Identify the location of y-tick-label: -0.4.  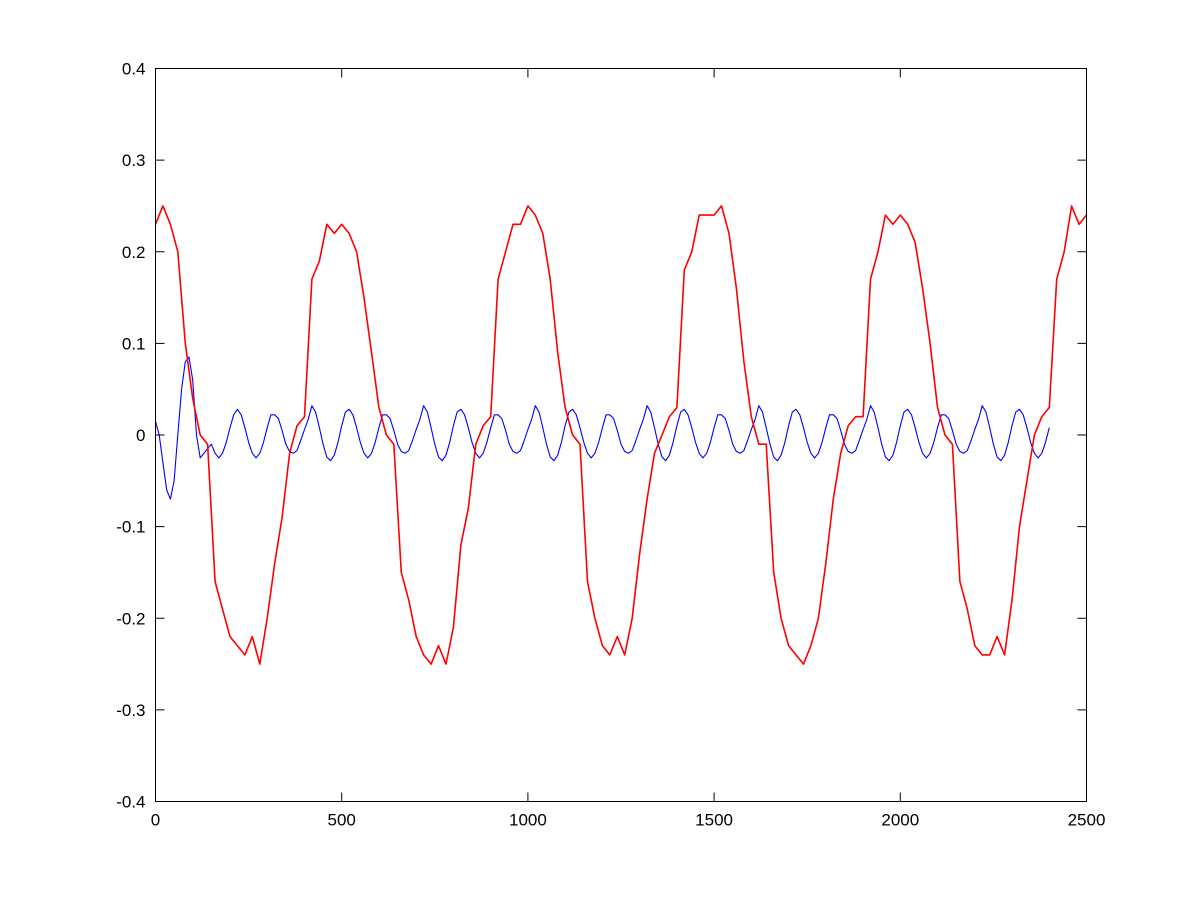
(130, 802).